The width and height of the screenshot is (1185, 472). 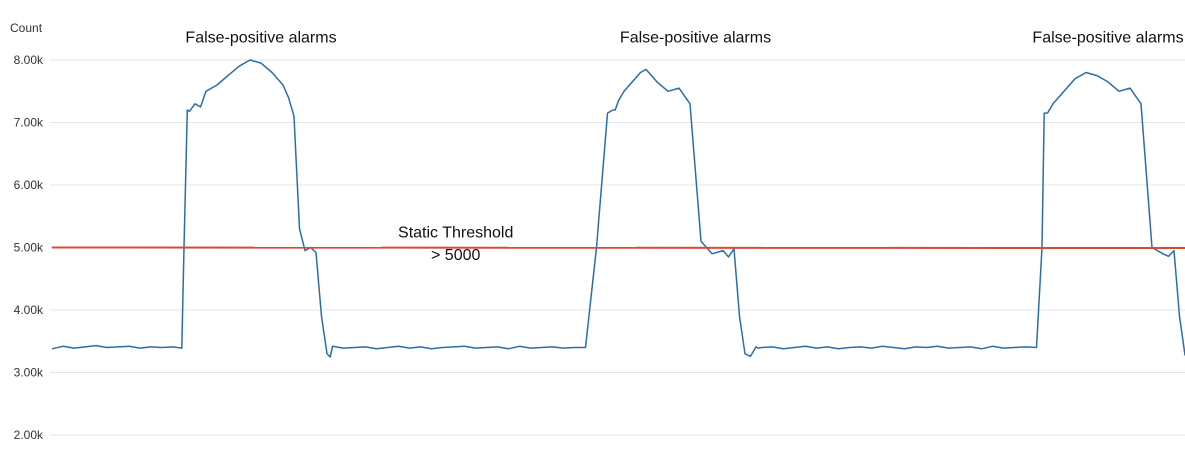 I want to click on y-tick-label: 6.00k, so click(x=29, y=185).